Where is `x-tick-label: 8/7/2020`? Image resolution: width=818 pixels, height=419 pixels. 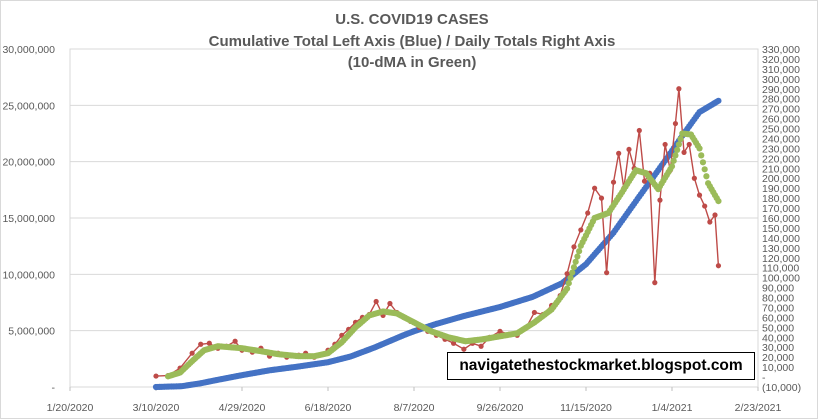
x-tick-label: 8/7/2020 is located at coordinates (414, 408).